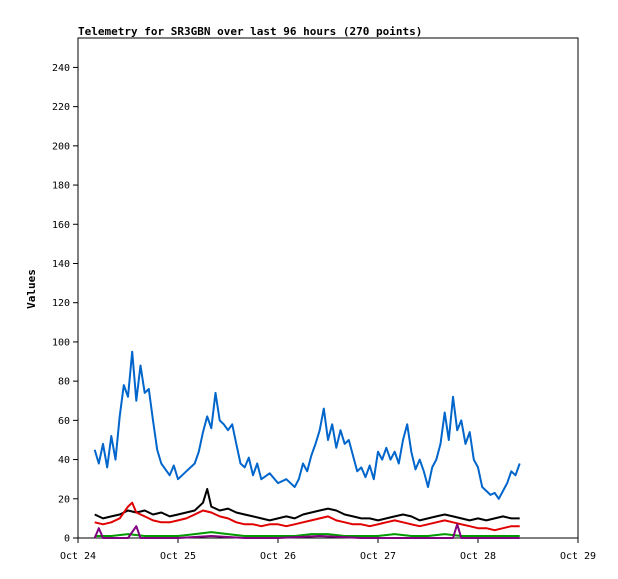  I want to click on y-tick-label: 60, so click(64, 421).